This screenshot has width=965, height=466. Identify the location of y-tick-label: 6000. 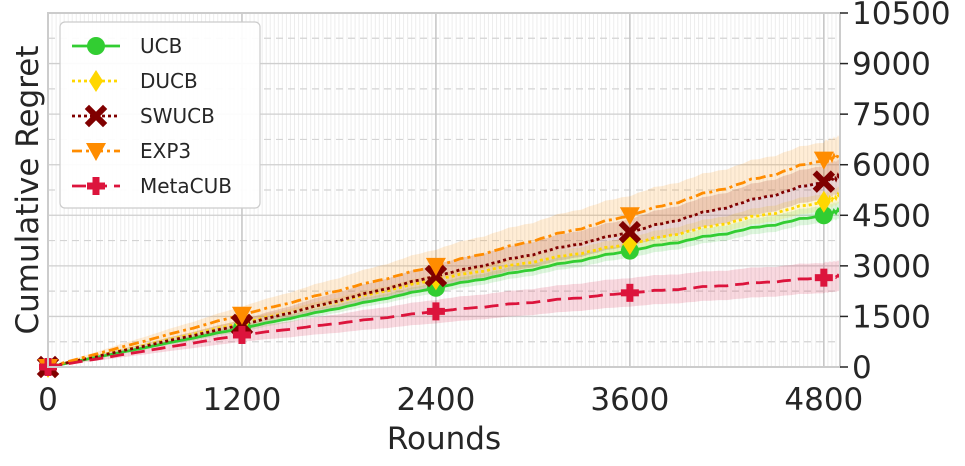
(891, 166).